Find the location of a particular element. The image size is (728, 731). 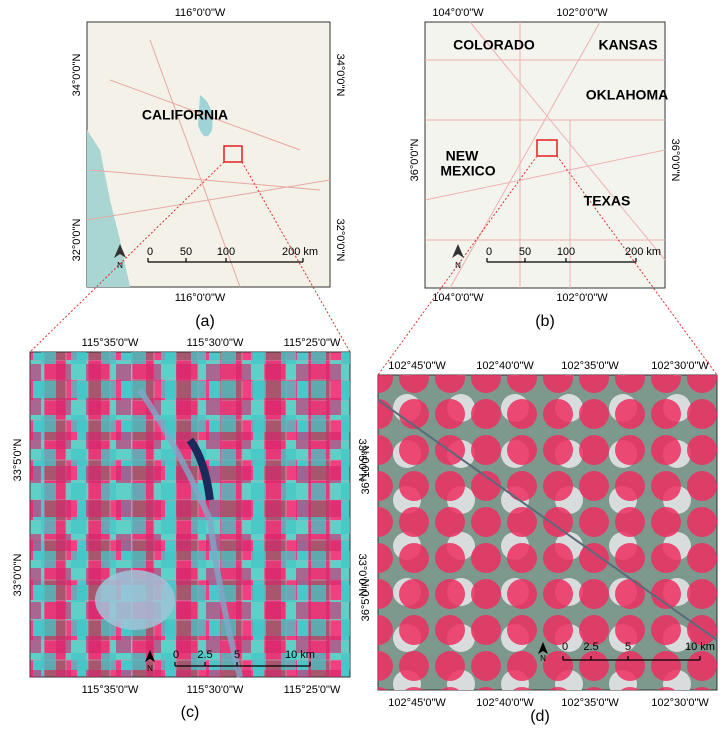

place-label: OKLAHOMA is located at coordinates (627, 95).